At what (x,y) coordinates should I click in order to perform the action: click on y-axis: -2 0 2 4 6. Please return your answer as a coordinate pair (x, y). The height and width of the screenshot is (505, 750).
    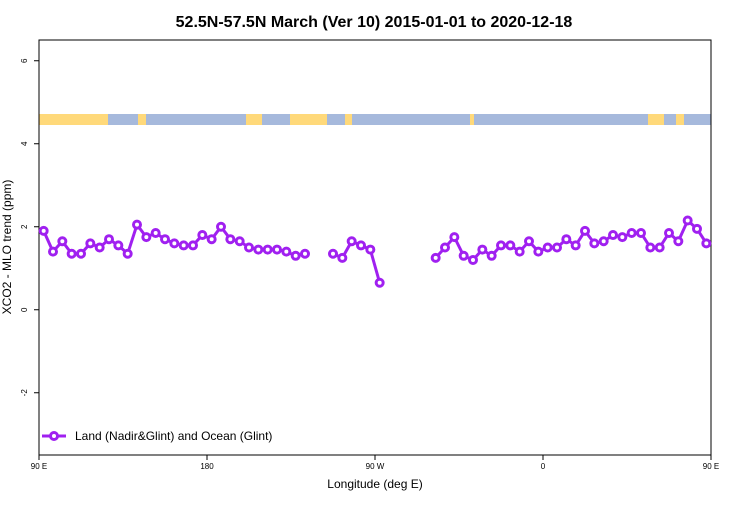
    Looking at the image, I should click on (29, 227).